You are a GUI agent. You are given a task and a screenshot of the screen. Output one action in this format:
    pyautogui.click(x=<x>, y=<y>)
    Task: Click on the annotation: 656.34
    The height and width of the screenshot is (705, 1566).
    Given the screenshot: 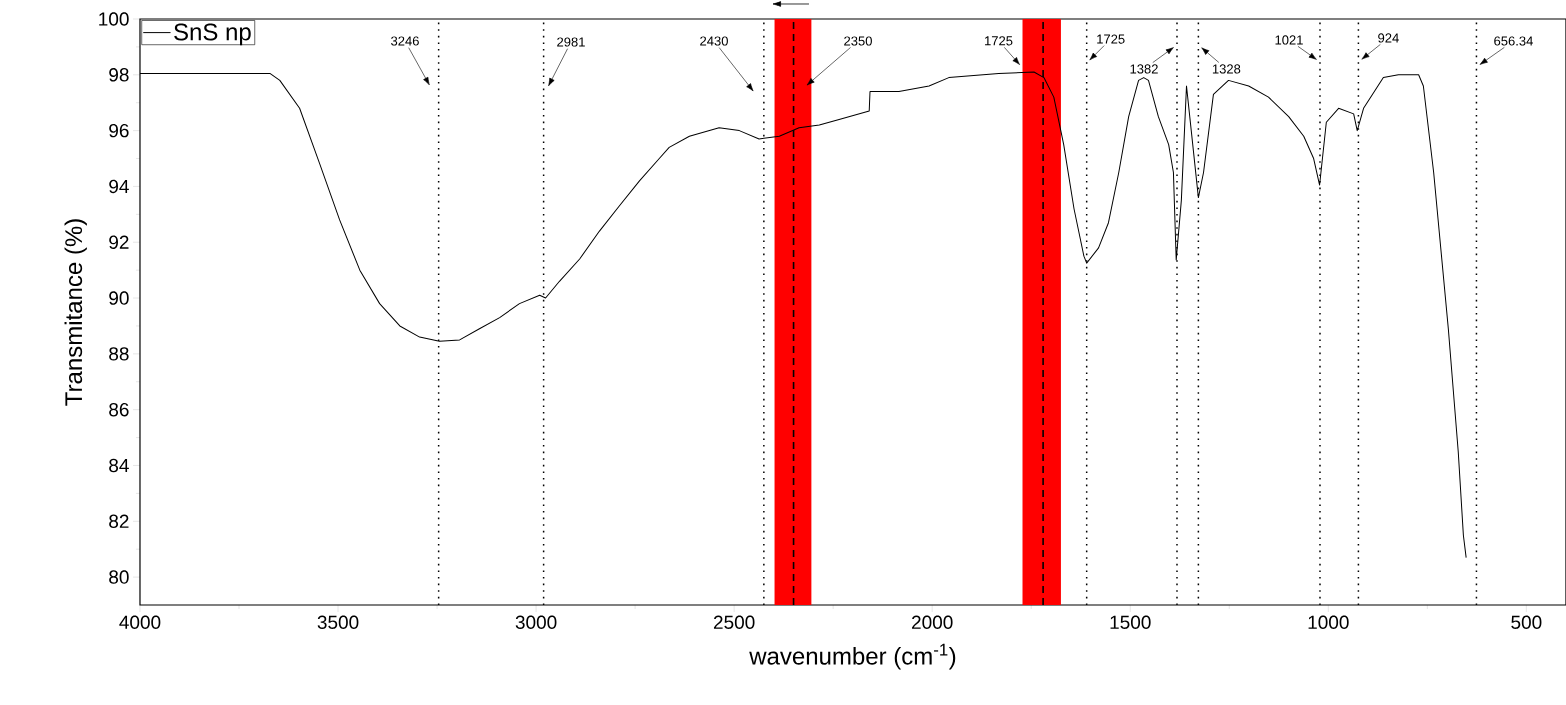 What is the action you would take?
    pyautogui.click(x=1513, y=41)
    